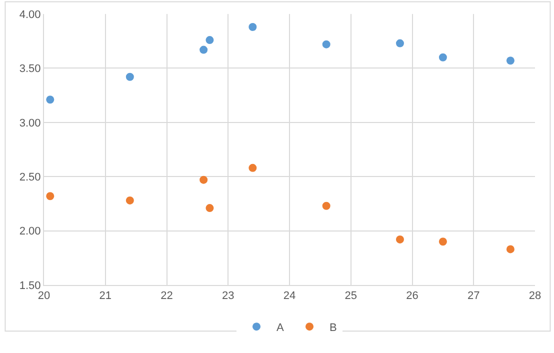  I want to click on x-tick-label: 20, so click(44, 296).